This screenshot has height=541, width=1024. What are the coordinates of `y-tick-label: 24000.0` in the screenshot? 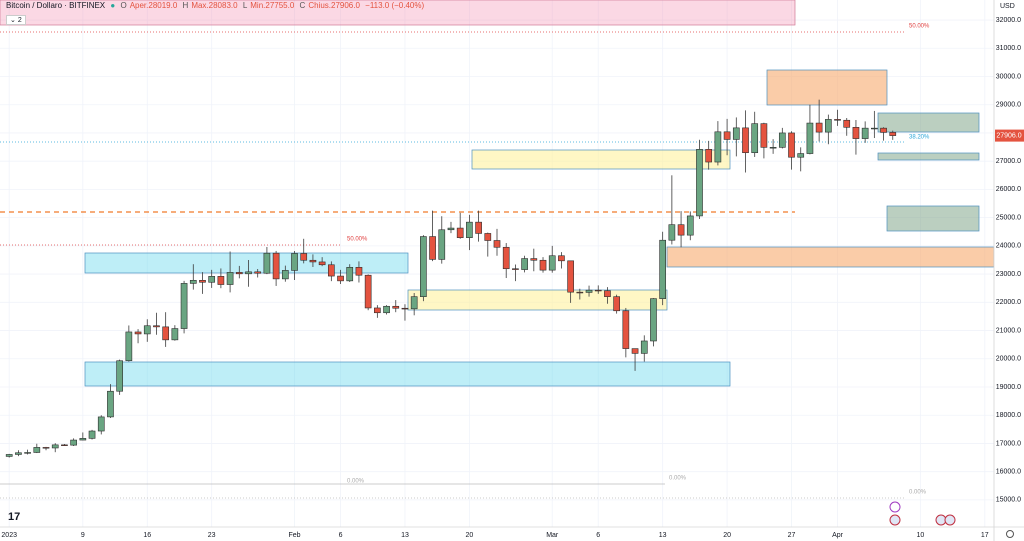 It's located at (1008, 246).